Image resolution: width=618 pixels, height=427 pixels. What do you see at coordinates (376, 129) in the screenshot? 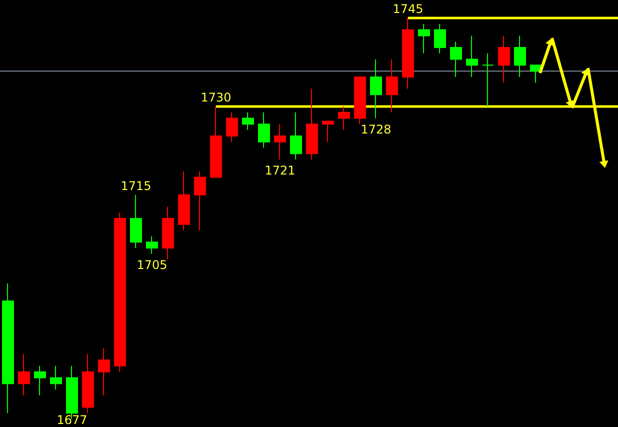
I see `annotation: 1728` at bounding box center [376, 129].